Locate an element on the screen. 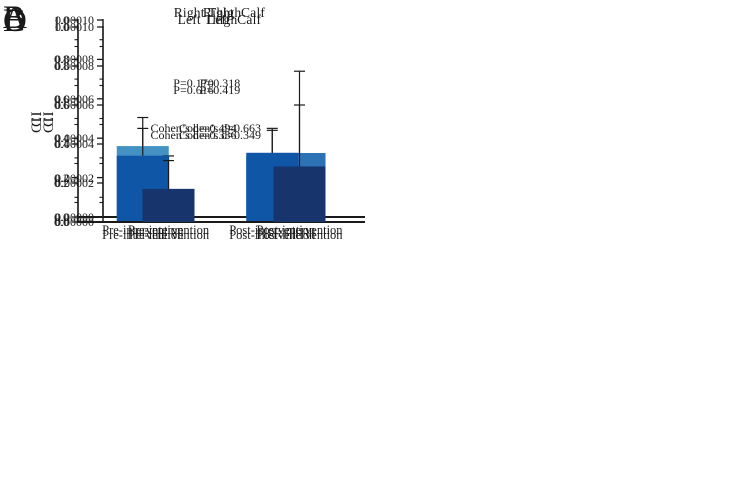 The width and height of the screenshot is (737, 492). panel-title-c: Left Thigh is located at coordinates (207, 19).